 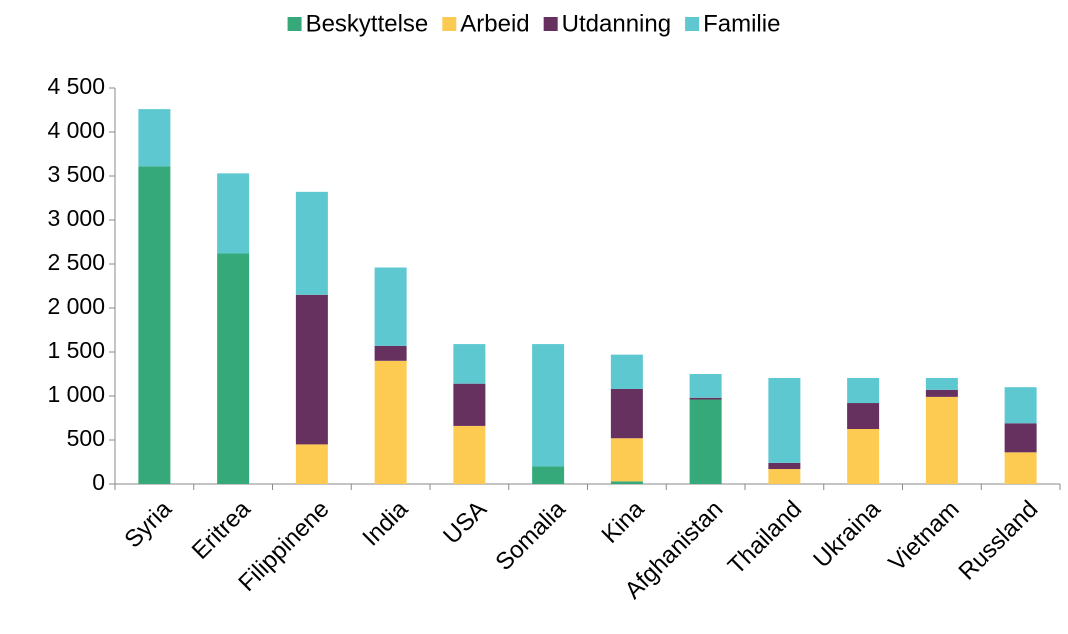 What do you see at coordinates (999, 541) in the screenshot?
I see `x-tick-label: Russland` at bounding box center [999, 541].